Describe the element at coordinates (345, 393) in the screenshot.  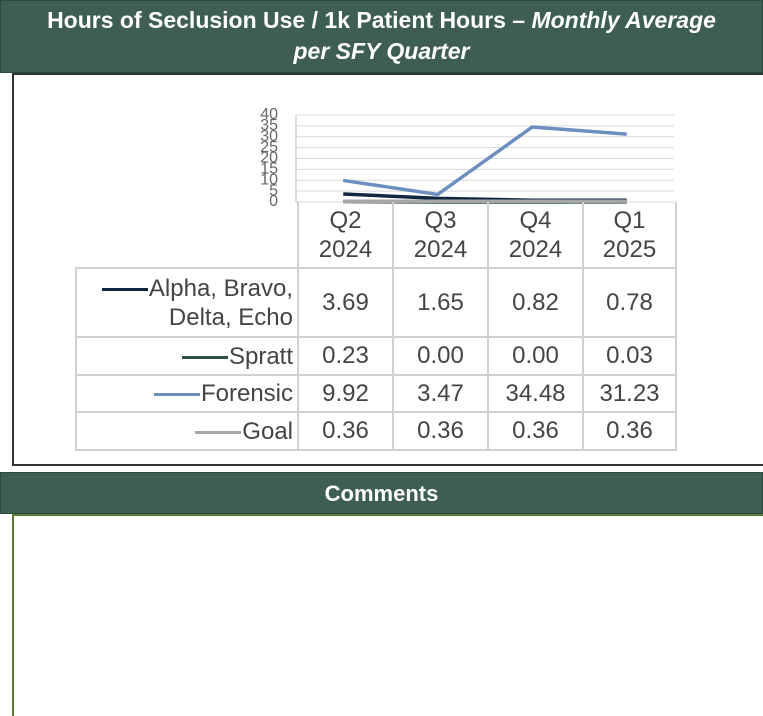
I see `value-cell: 9.92` at that location.